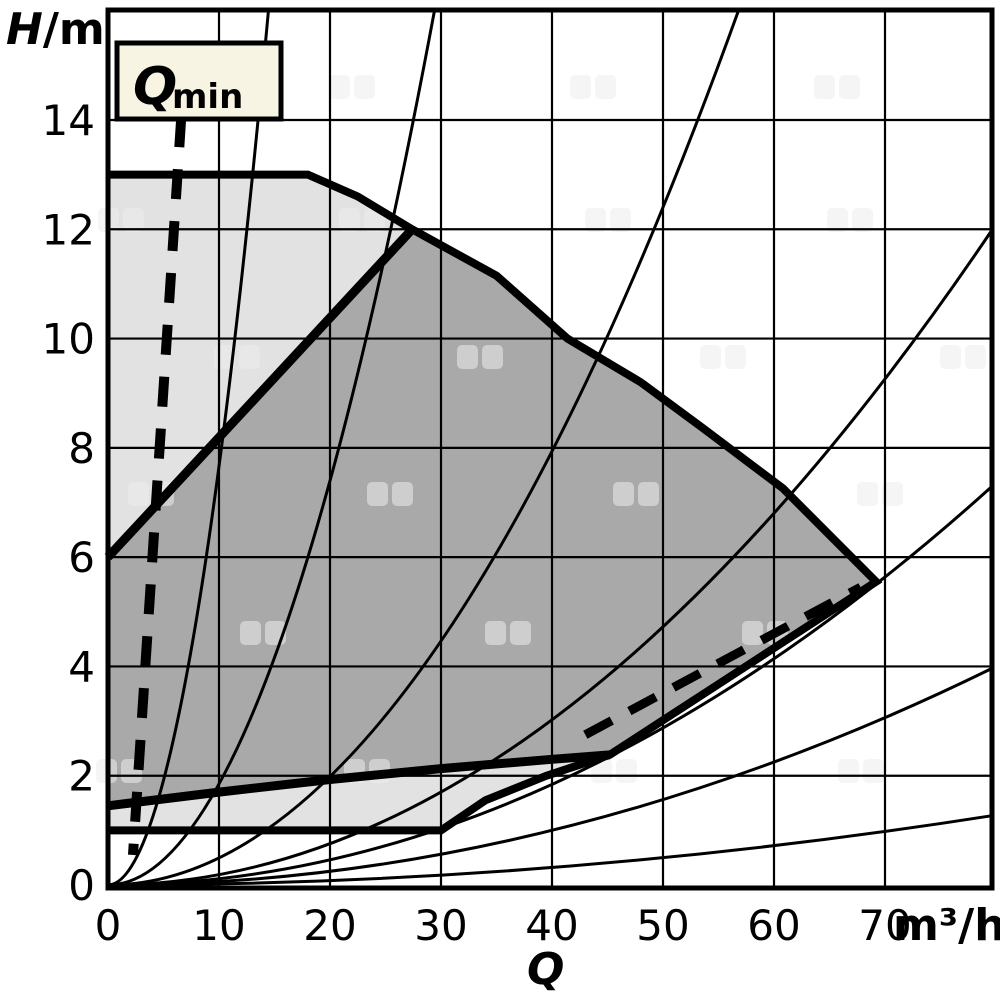 This screenshot has width=1000, height=1000. I want to click on y-tick-label: 12, so click(68, 229).